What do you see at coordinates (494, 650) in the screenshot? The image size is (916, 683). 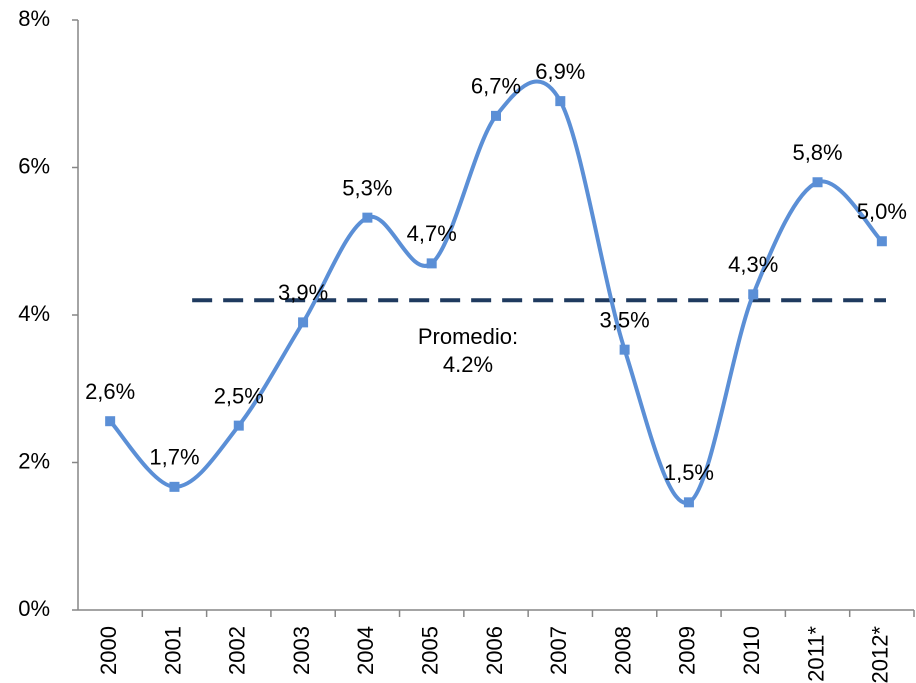 I see `x-tick-label: 2006` at bounding box center [494, 650].